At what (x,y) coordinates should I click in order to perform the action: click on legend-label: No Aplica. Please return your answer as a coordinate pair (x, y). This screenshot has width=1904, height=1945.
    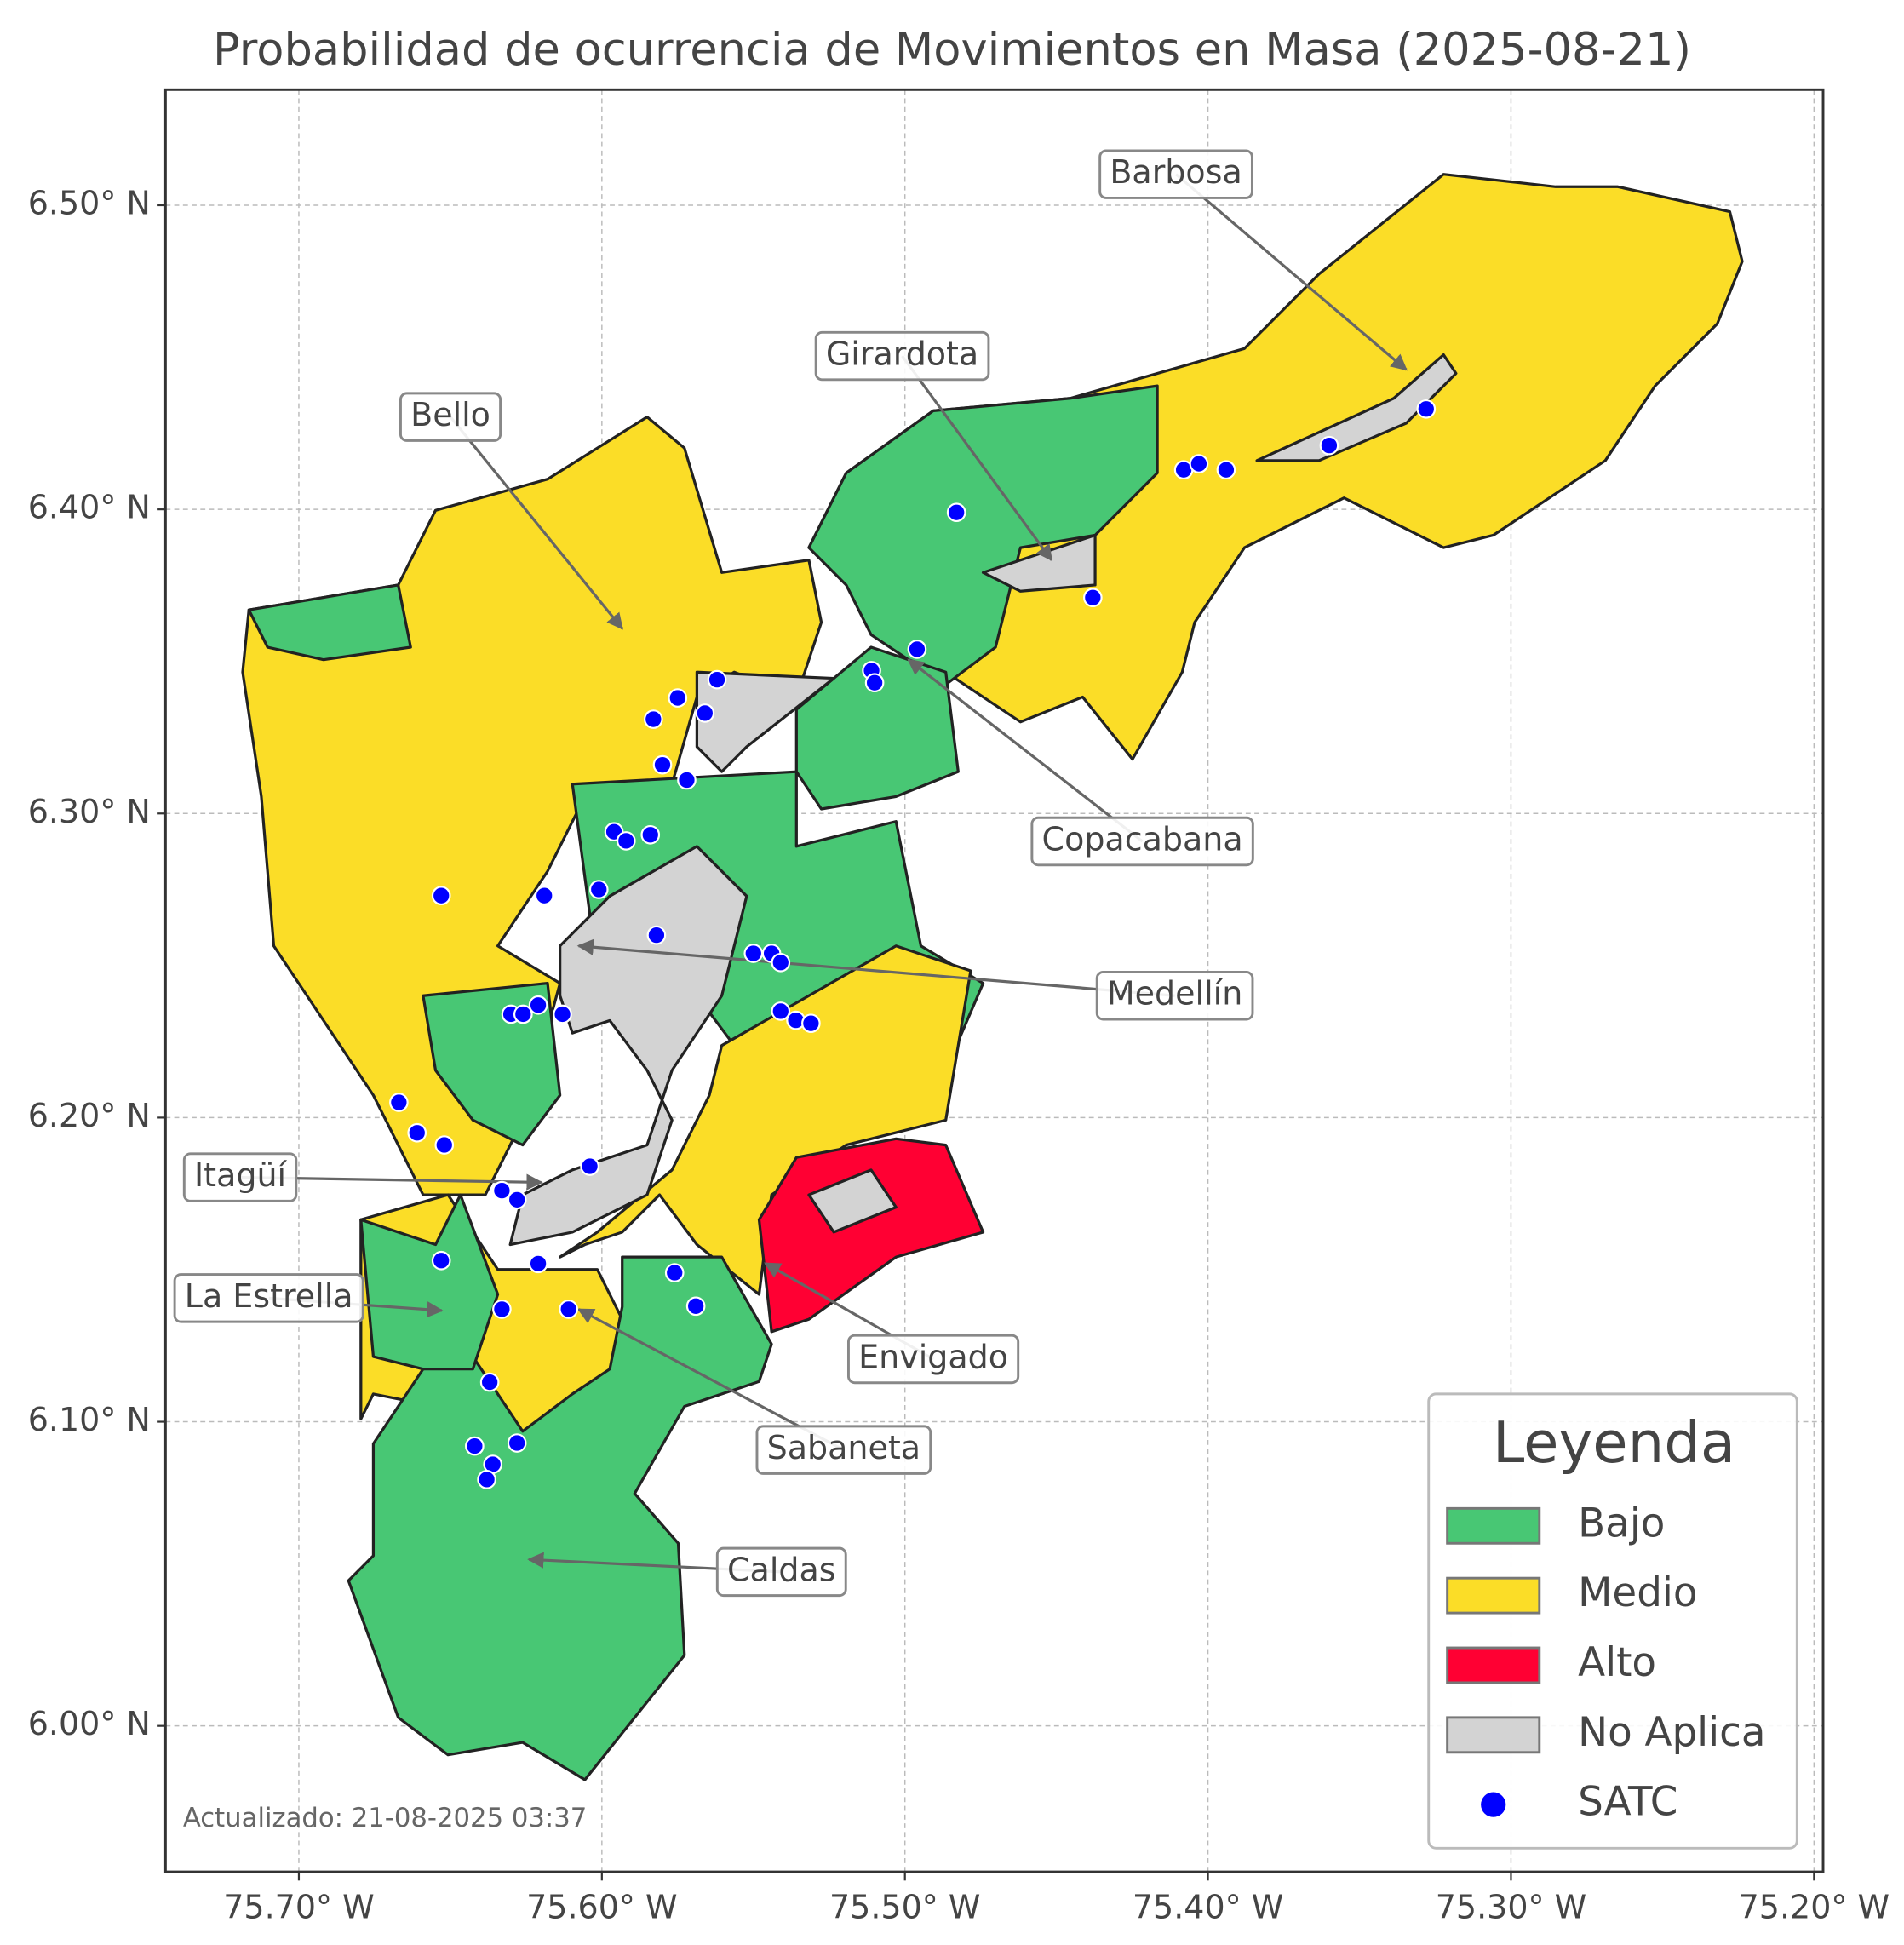
    Looking at the image, I should click on (1671, 1733).